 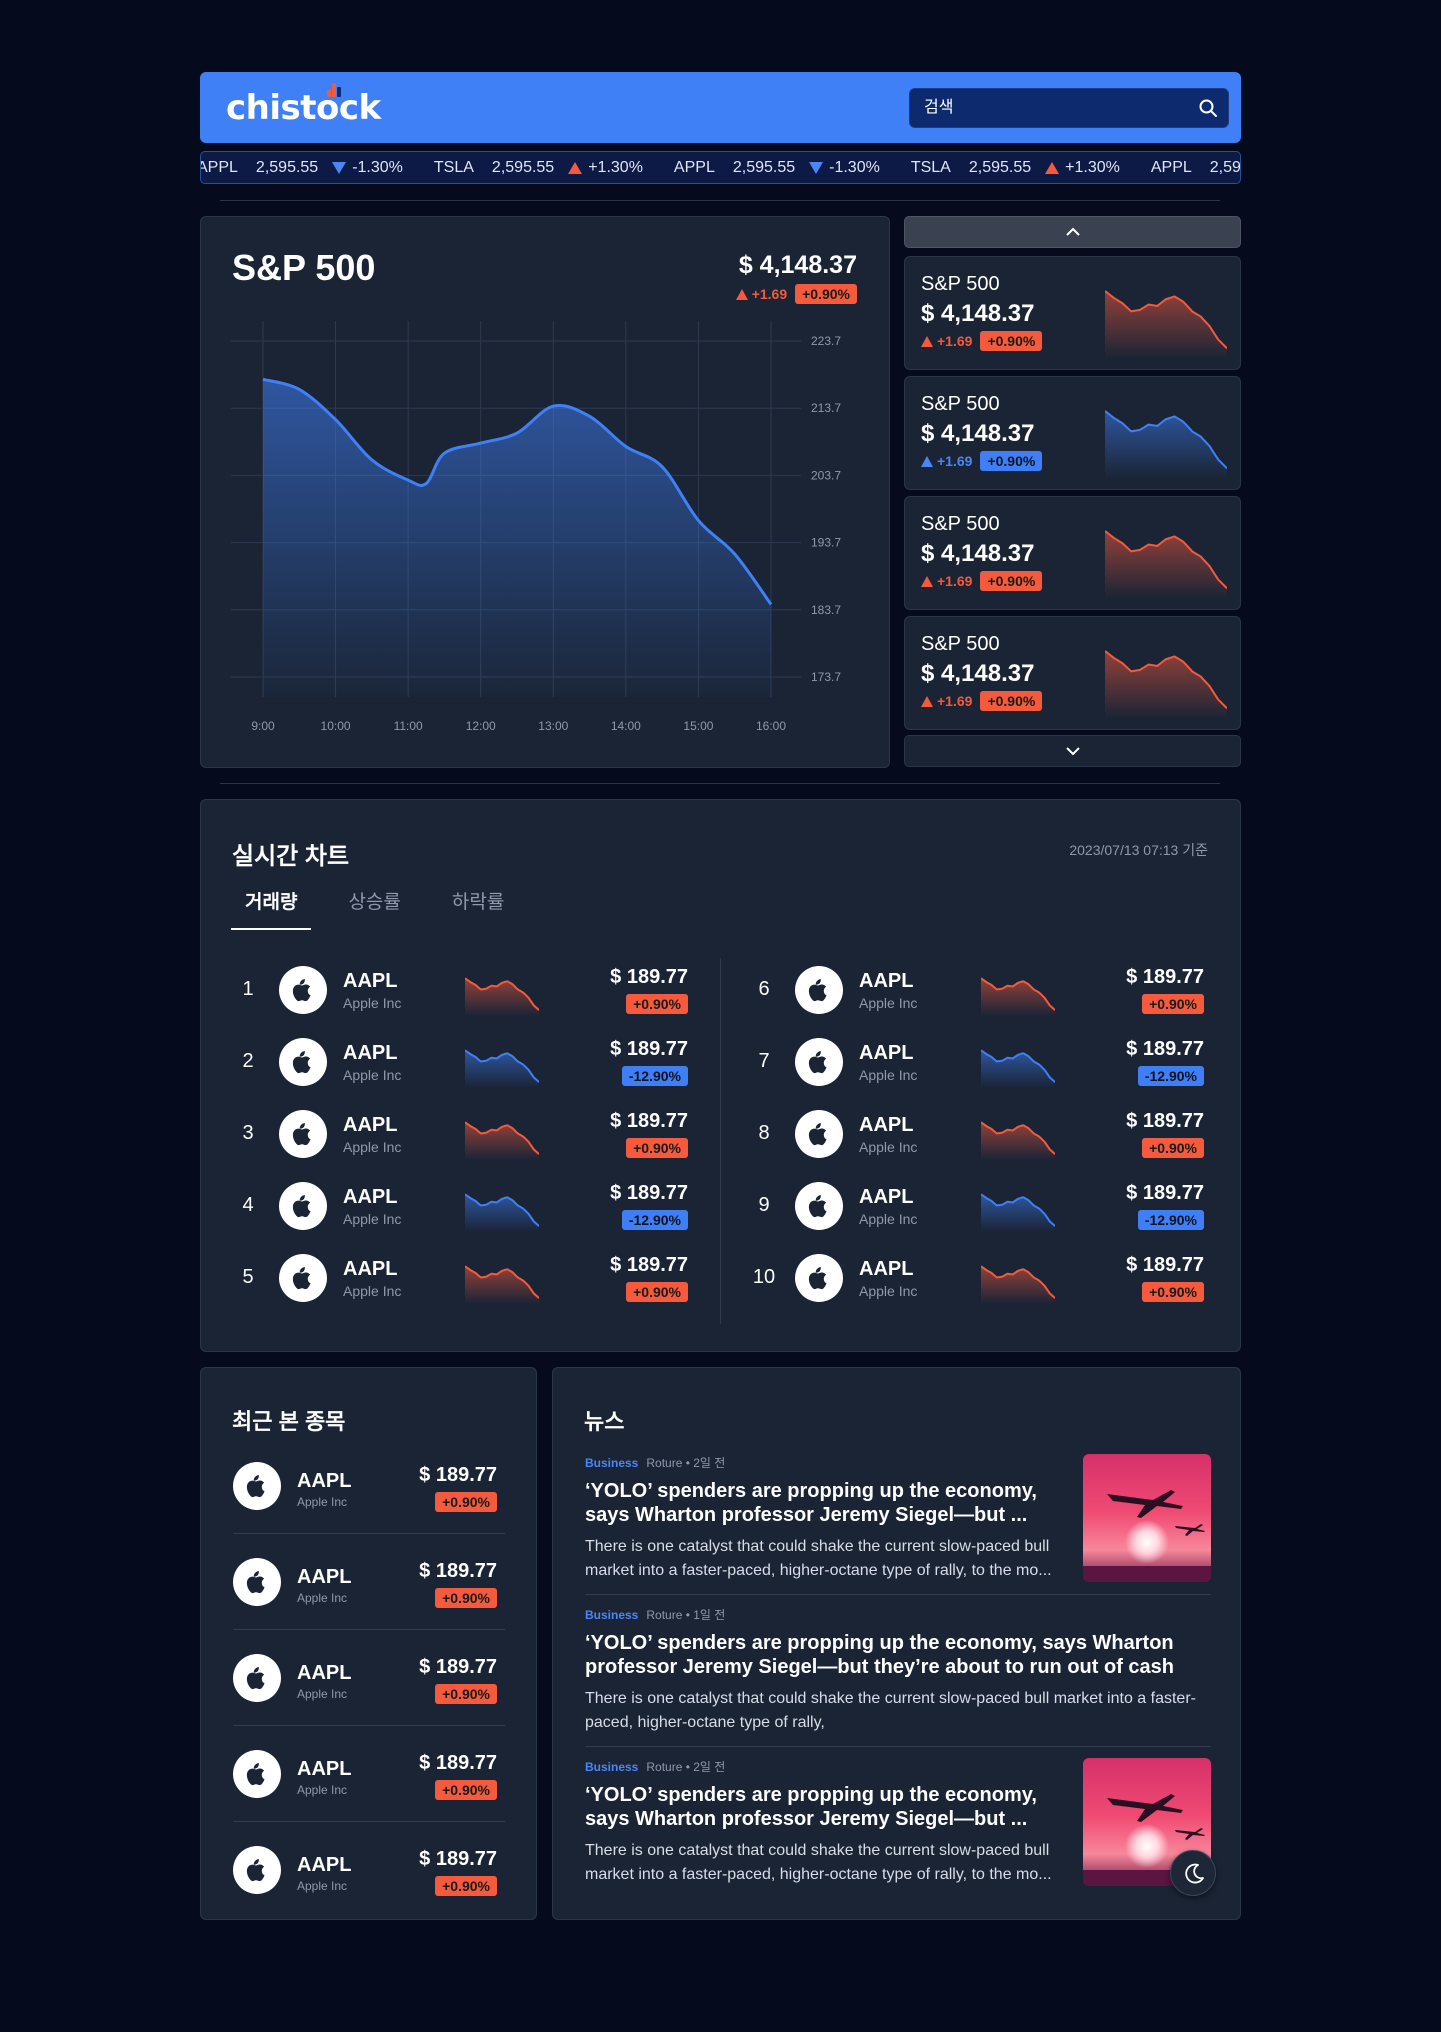 I want to click on mini-chart, so click(x=1166, y=324).